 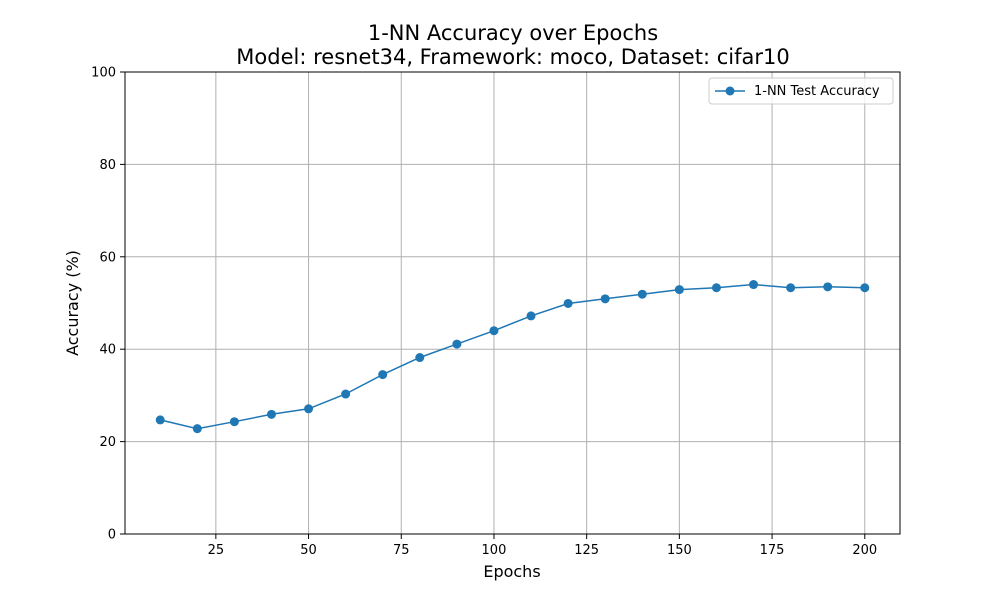 I want to click on x-tick-label: 200, so click(x=864, y=550).